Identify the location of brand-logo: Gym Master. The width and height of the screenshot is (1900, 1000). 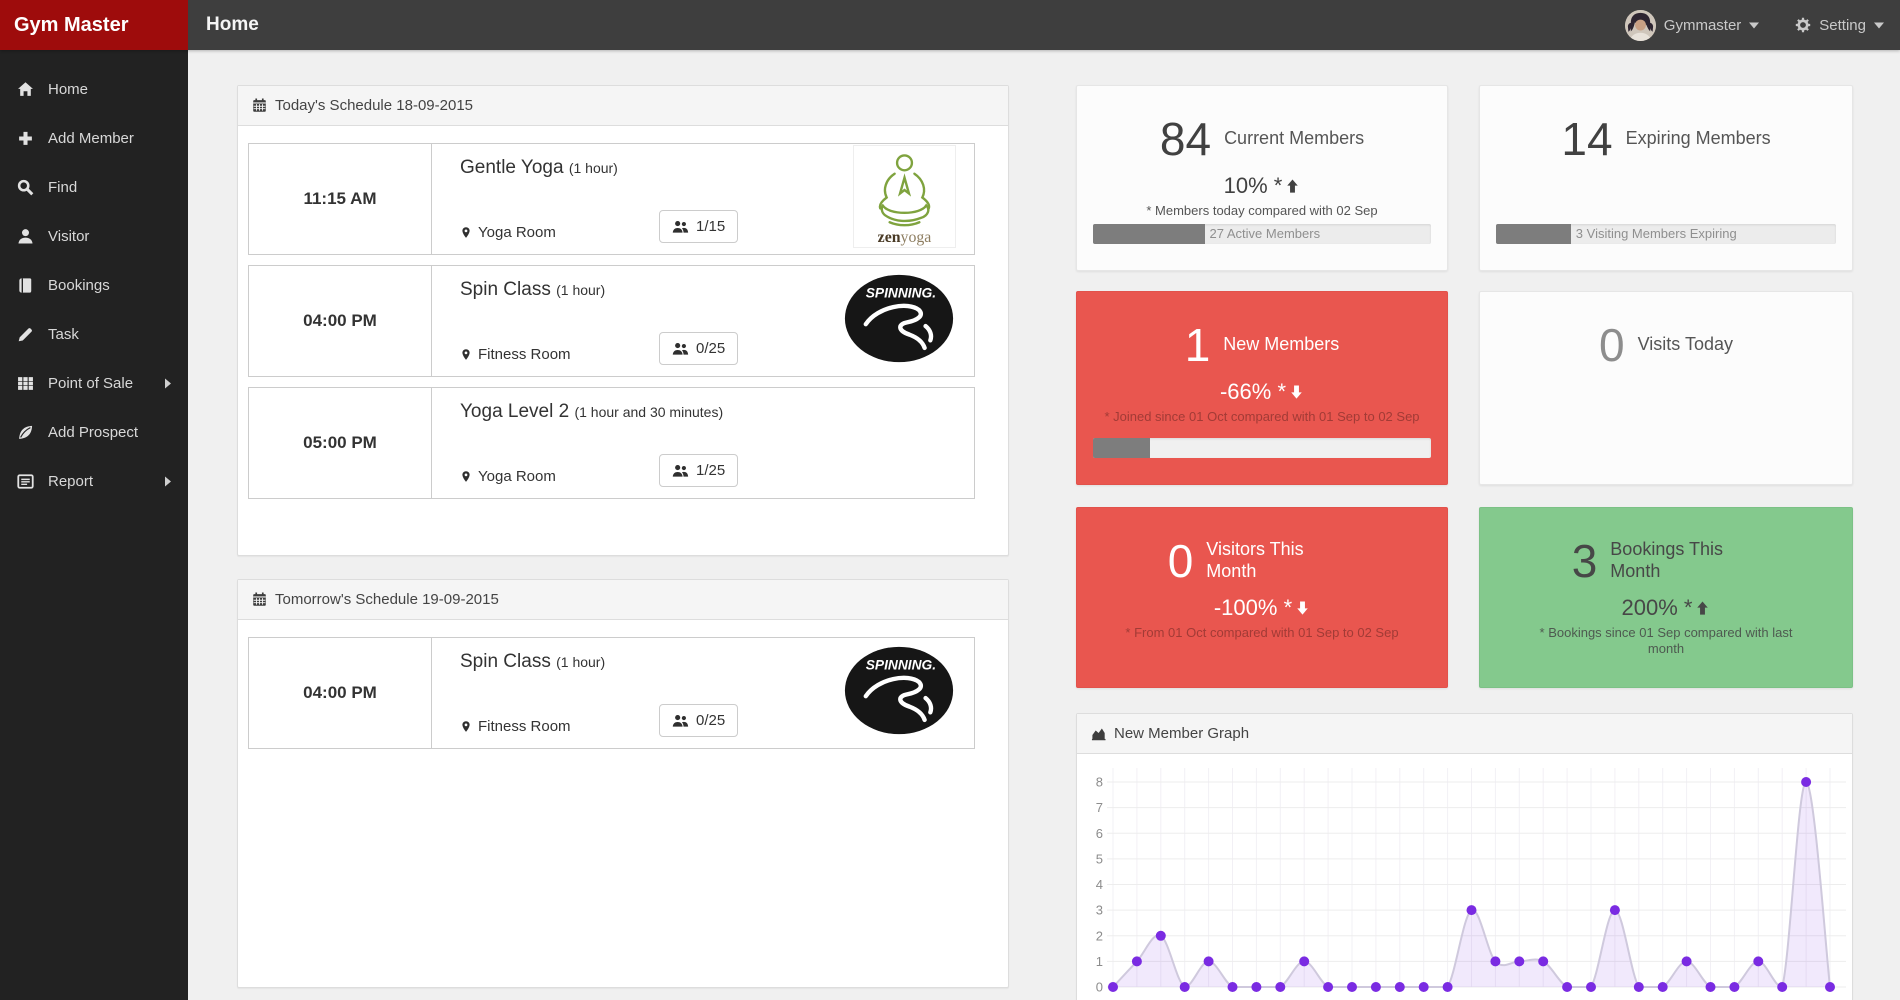
(94, 25).